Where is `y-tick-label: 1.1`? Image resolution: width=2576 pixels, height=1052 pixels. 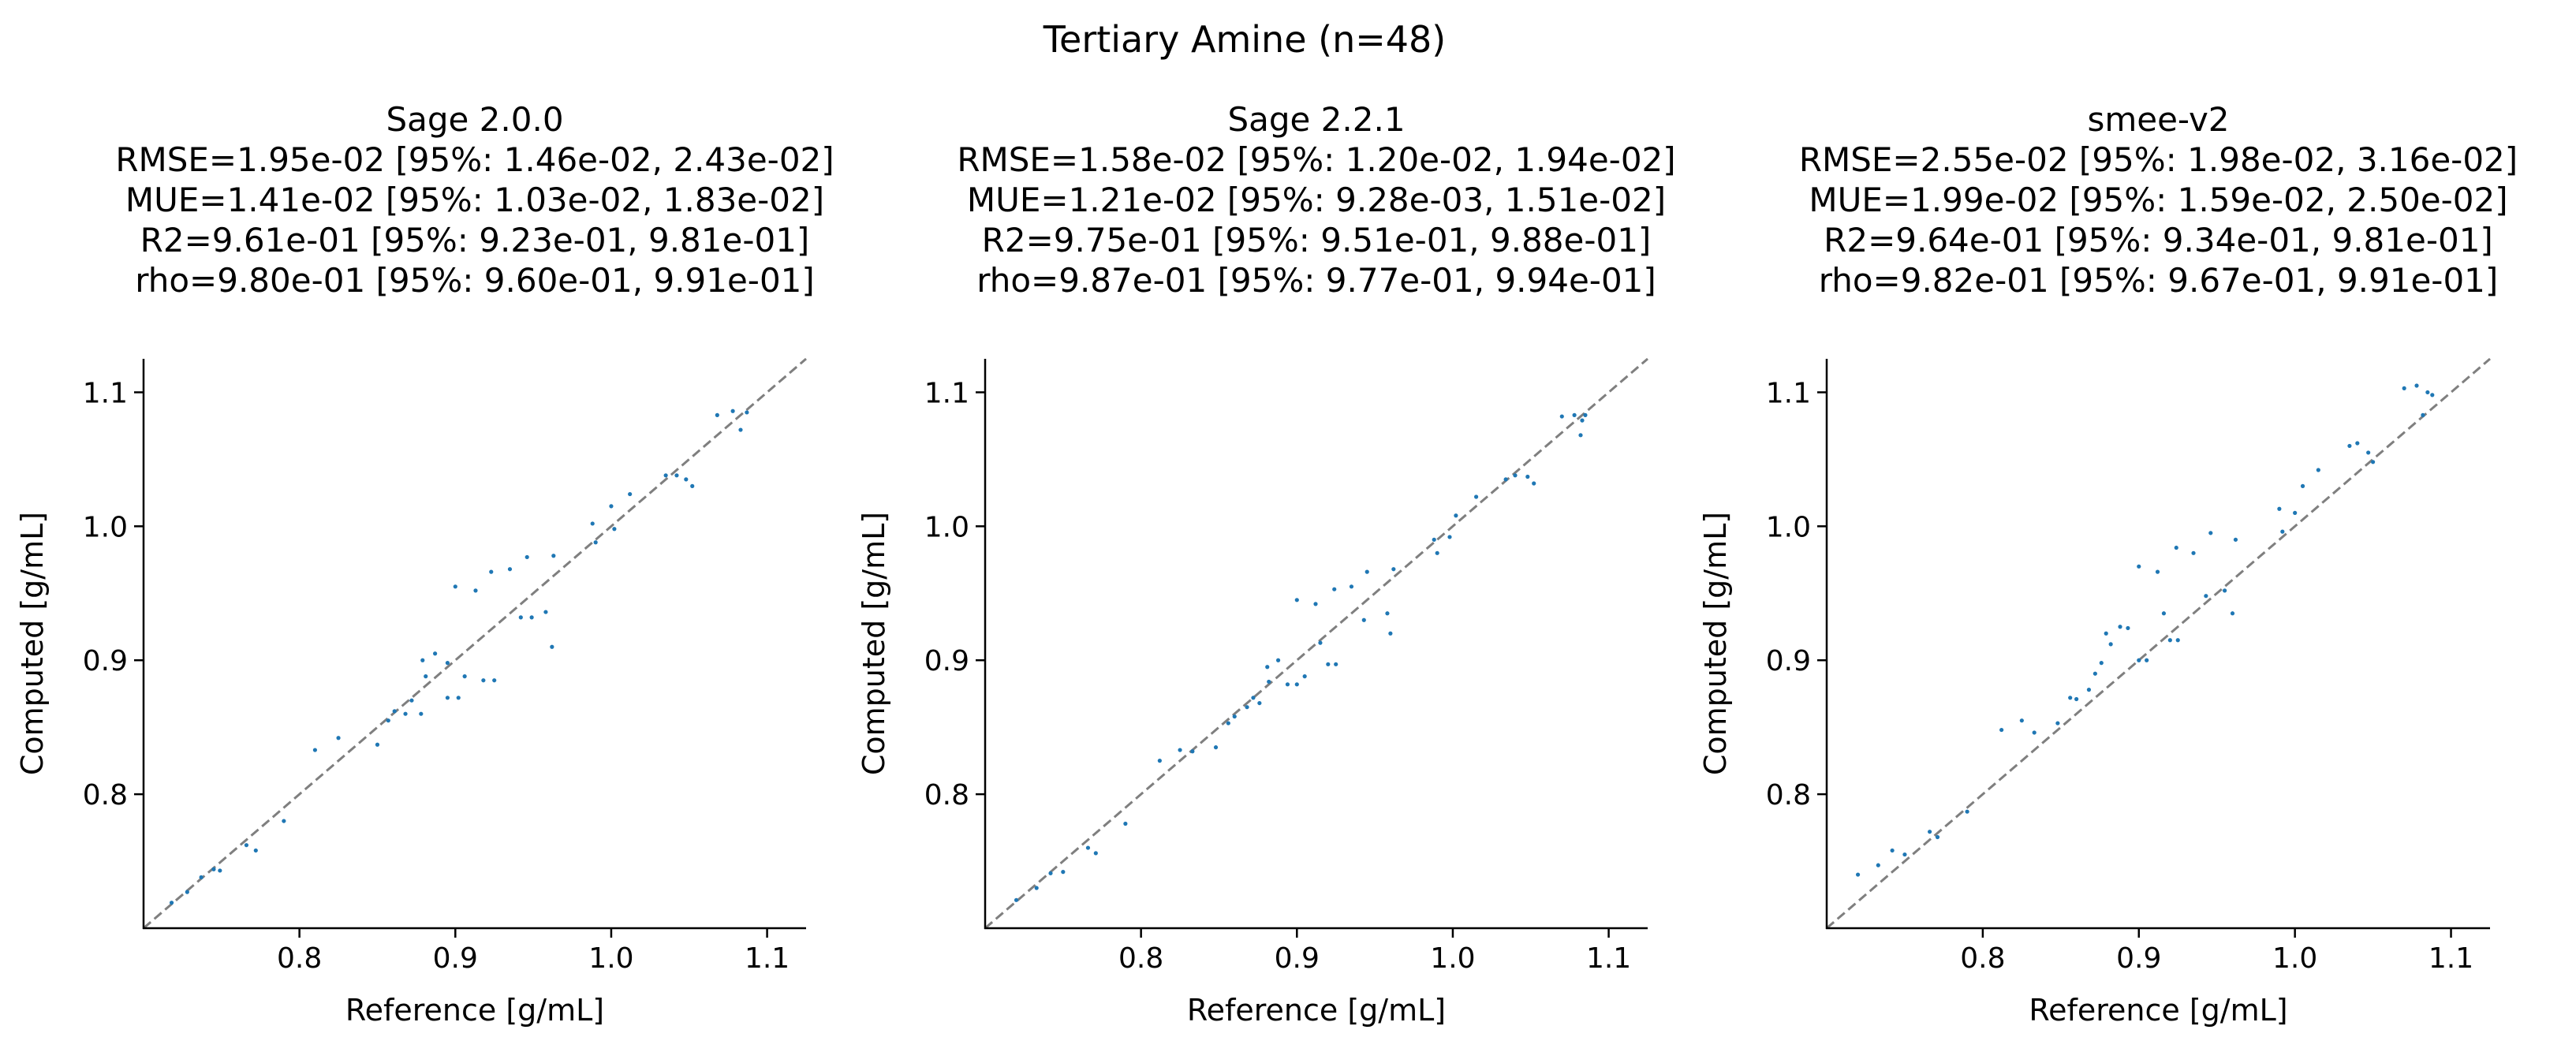 y-tick-label: 1.1 is located at coordinates (105, 393).